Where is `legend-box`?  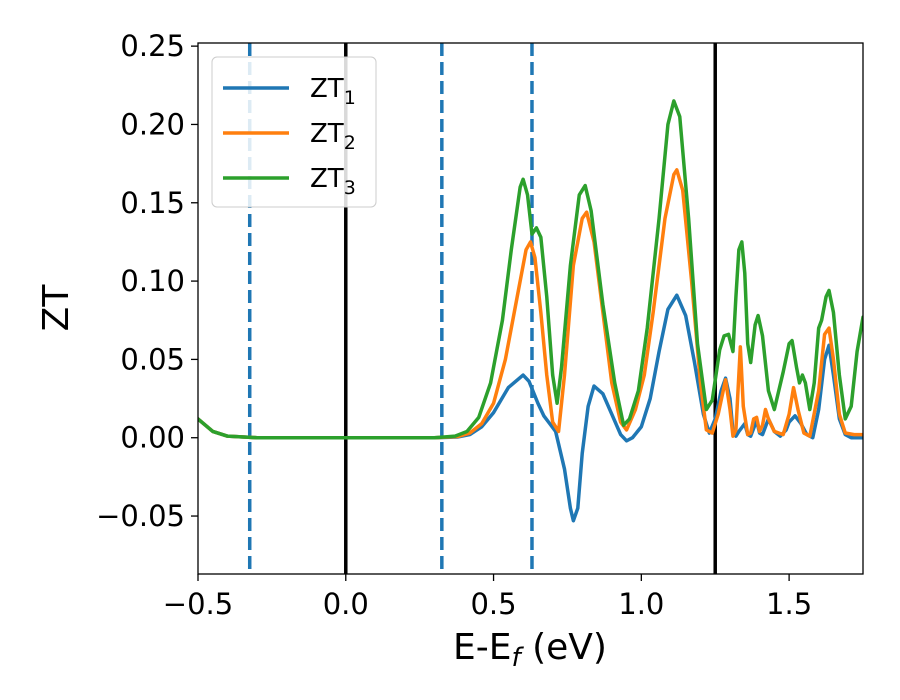 legend-box is located at coordinates (294, 132).